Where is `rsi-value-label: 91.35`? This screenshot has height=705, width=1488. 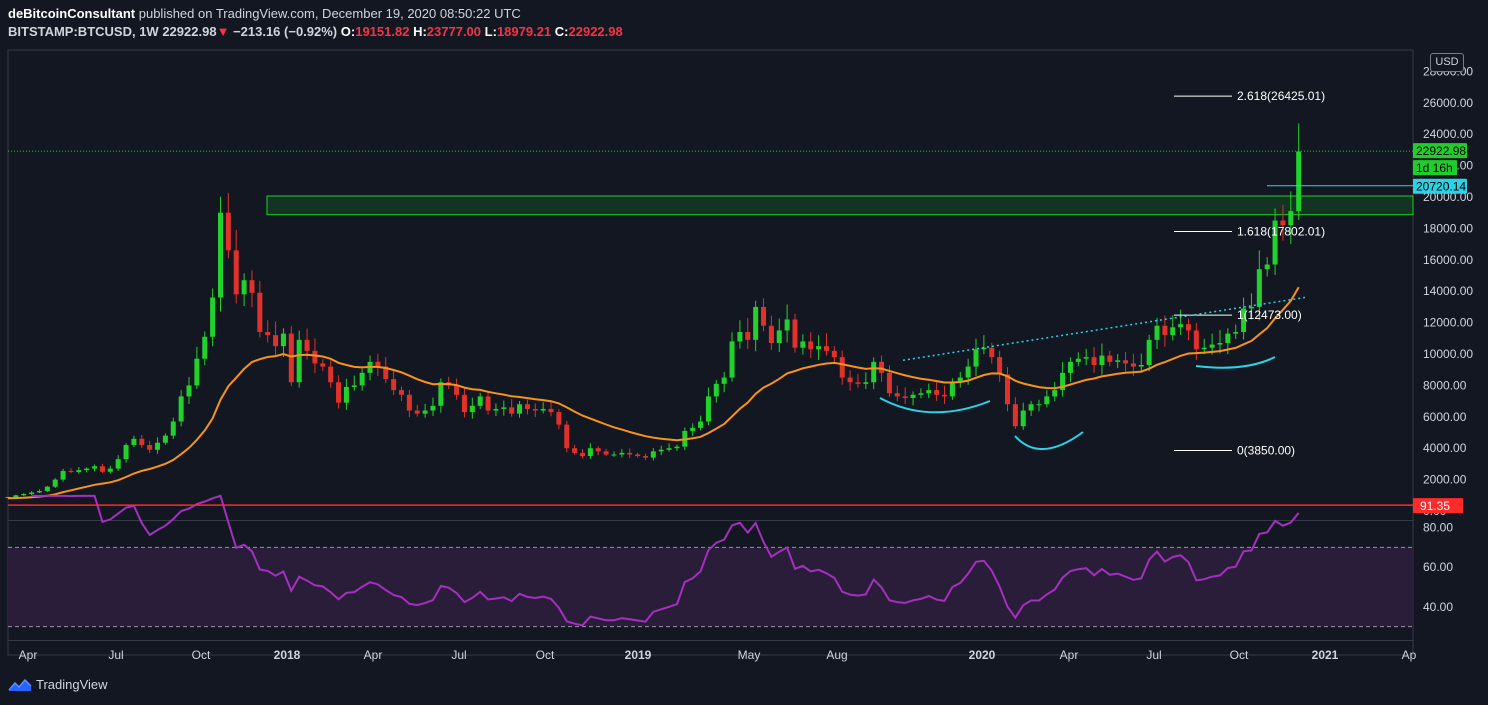
rsi-value-label: 91.35 is located at coordinates (1435, 506).